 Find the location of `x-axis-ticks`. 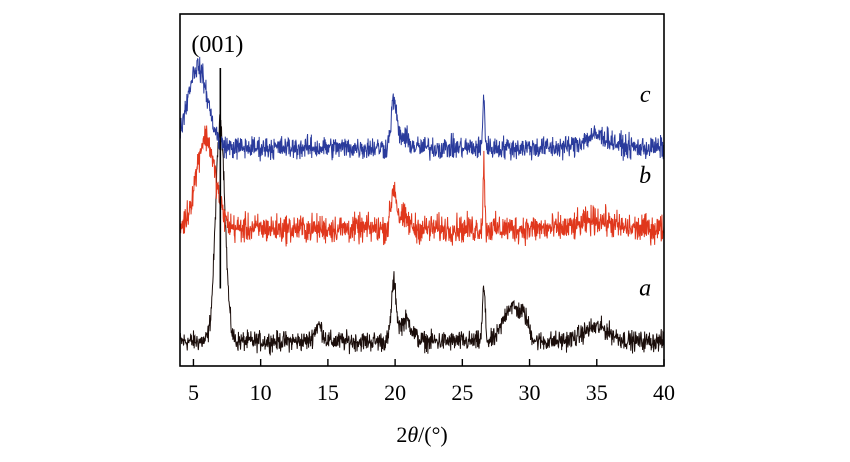

x-axis-ticks is located at coordinates (428, 362).